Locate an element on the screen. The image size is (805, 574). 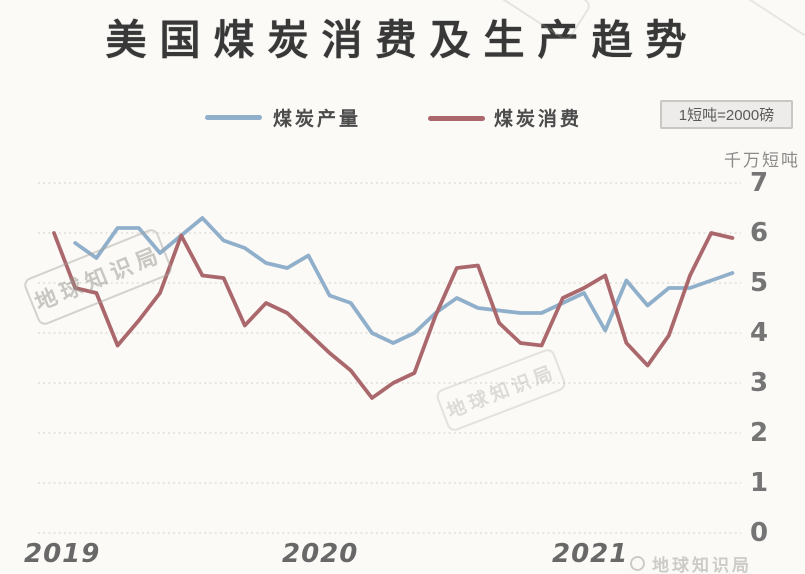
y-tick: 7 is located at coordinates (759, 183).